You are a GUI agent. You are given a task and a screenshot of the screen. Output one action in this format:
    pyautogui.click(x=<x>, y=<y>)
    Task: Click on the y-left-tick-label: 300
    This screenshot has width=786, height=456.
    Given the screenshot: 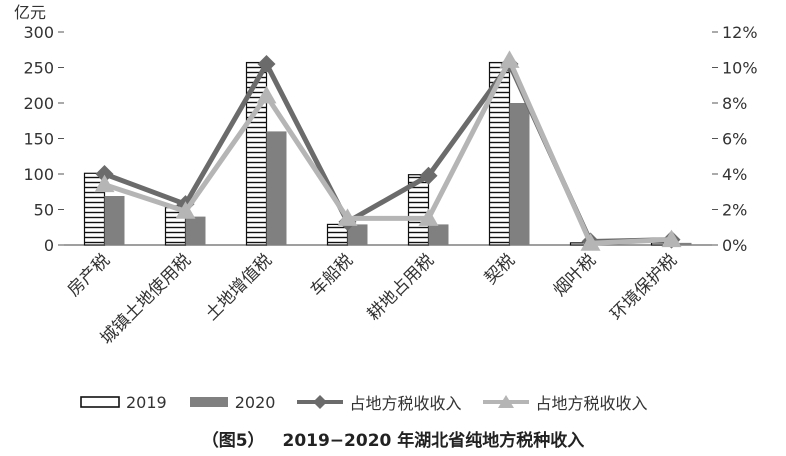 What is the action you would take?
    pyautogui.click(x=38, y=32)
    